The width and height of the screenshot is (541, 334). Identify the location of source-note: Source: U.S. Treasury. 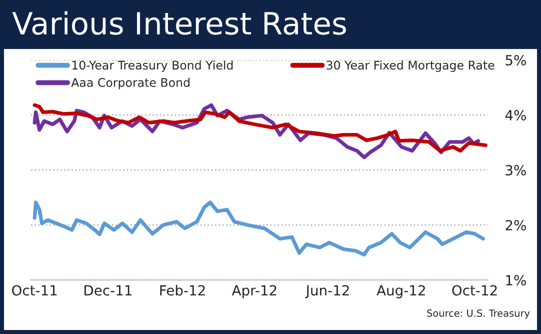
(478, 314).